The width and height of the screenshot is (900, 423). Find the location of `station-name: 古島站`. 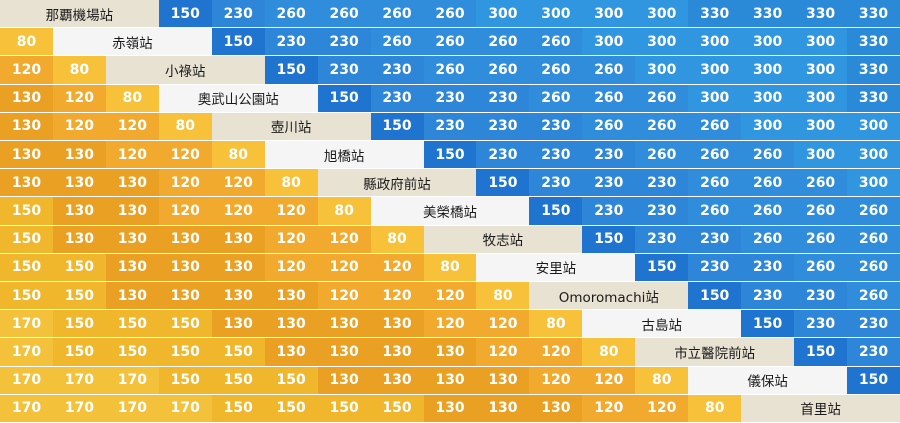

station-name: 古島站 is located at coordinates (662, 324).